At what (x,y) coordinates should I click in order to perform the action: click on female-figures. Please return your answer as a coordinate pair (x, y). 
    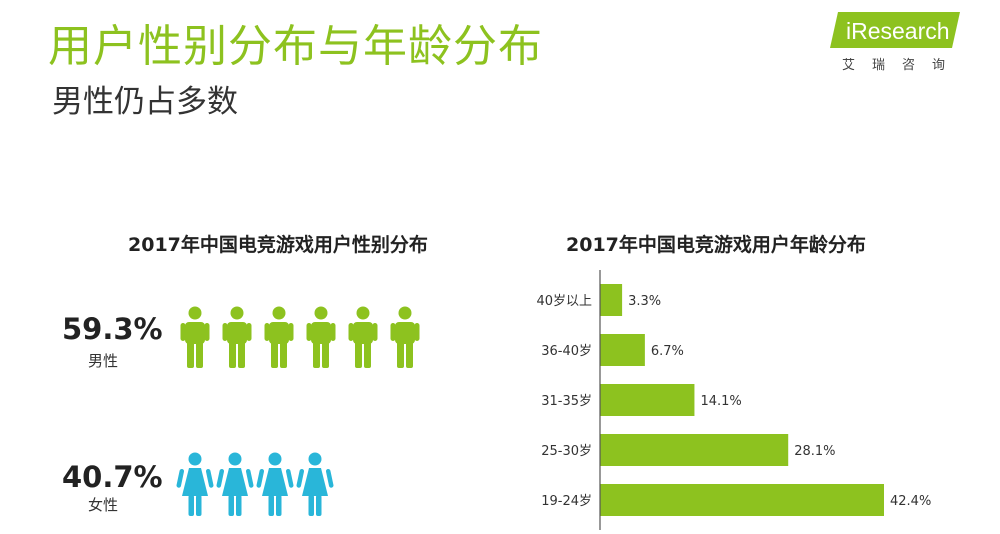
    Looking at the image, I should click on (255, 484).